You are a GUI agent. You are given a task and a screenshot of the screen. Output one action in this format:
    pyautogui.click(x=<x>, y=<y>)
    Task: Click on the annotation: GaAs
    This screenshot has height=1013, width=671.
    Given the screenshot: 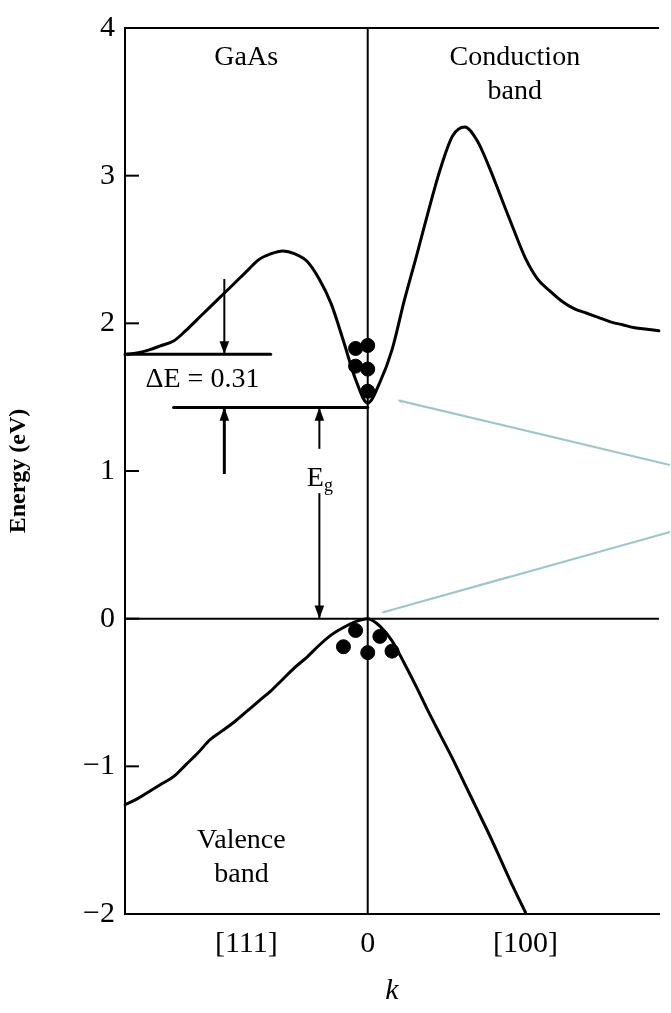 What is the action you would take?
    pyautogui.click(x=246, y=55)
    